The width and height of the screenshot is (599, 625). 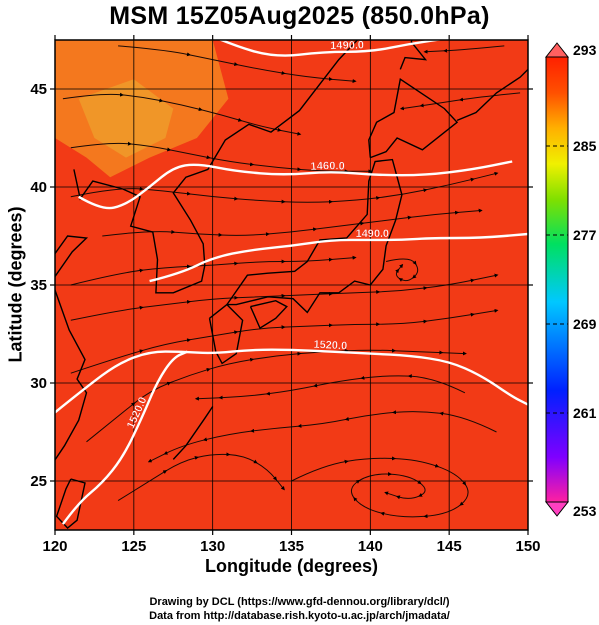 What do you see at coordinates (330, 346) in the screenshot?
I see `contour-label: 1520.0` at bounding box center [330, 346].